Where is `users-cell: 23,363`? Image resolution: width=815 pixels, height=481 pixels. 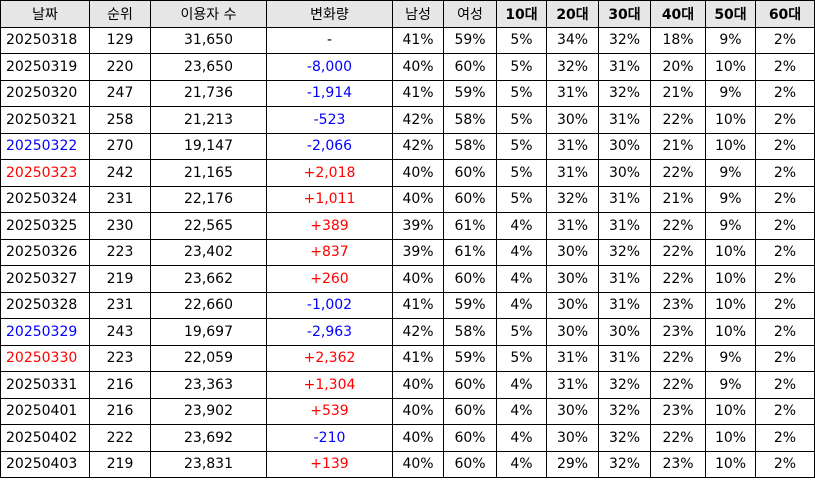 users-cell: 23,363 is located at coordinates (208, 385).